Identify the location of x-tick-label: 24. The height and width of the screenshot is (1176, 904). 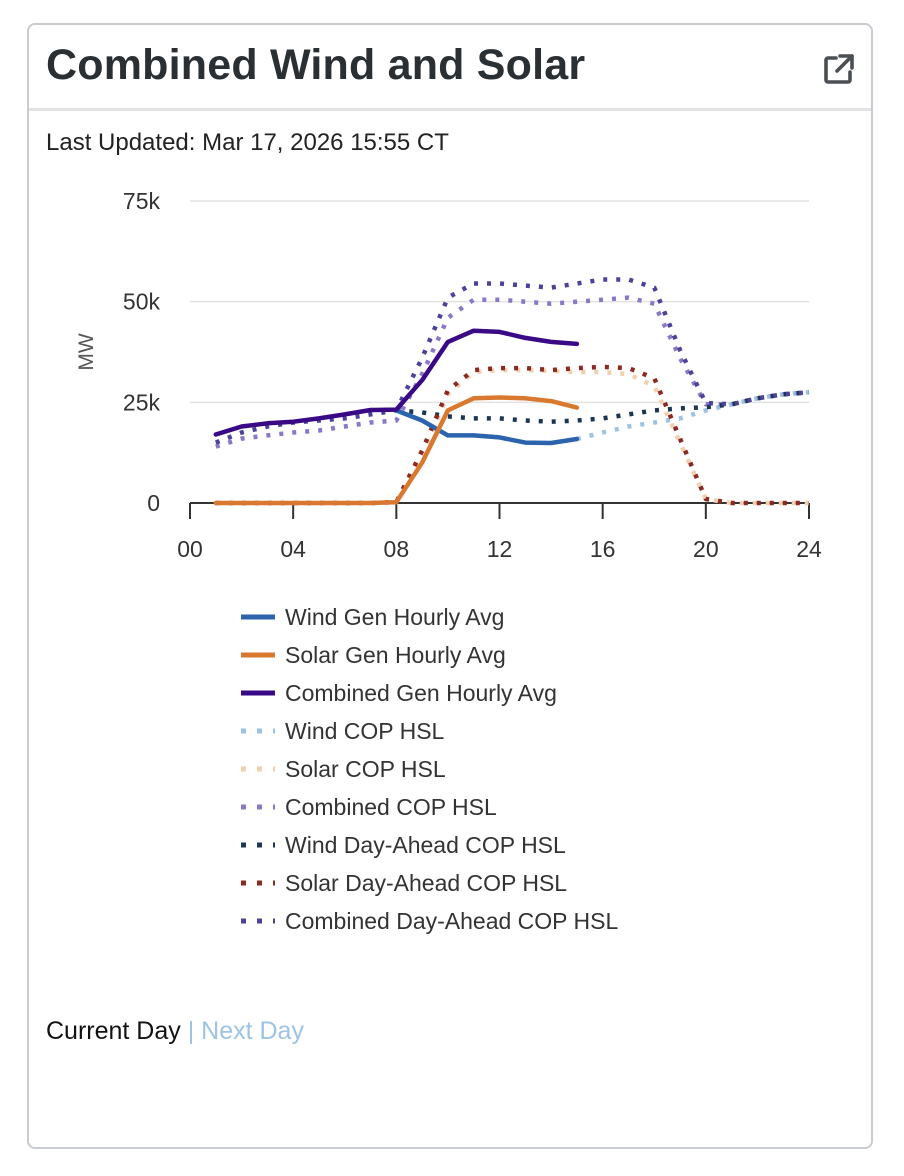
(809, 549).